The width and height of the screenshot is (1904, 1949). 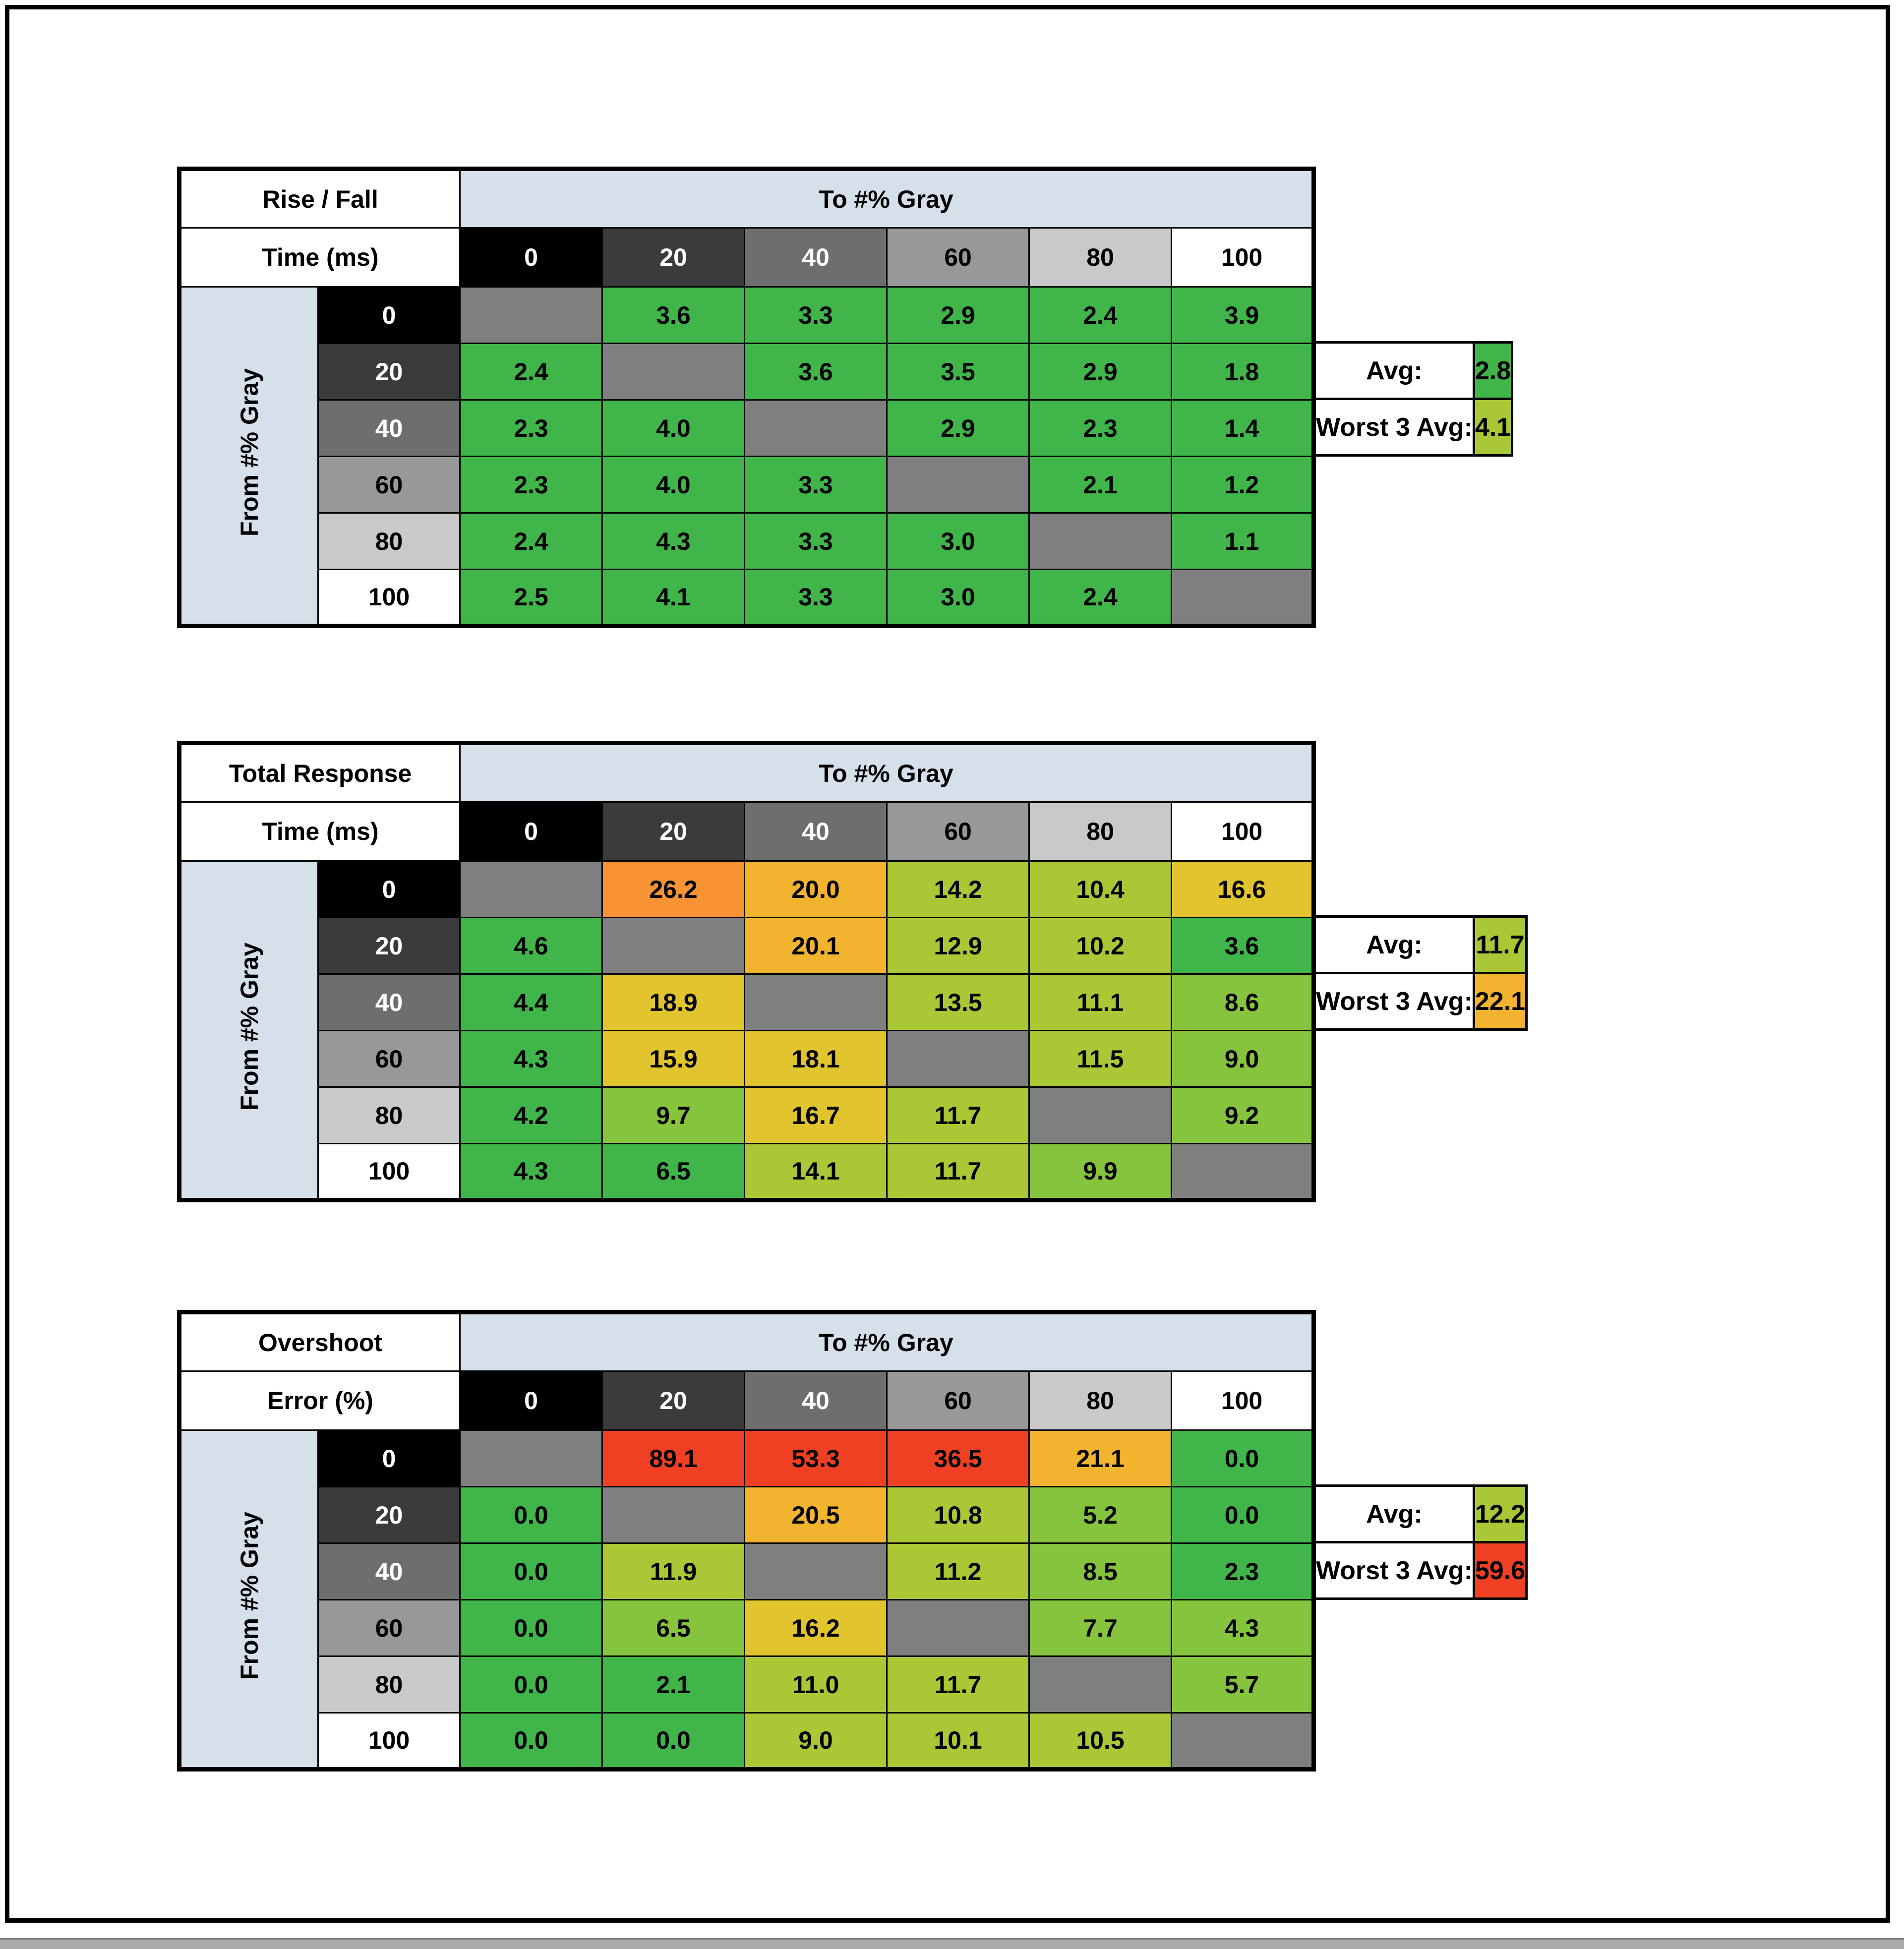 What do you see at coordinates (886, 1341) in the screenshot?
I see `col-group-label: To #% Gray` at bounding box center [886, 1341].